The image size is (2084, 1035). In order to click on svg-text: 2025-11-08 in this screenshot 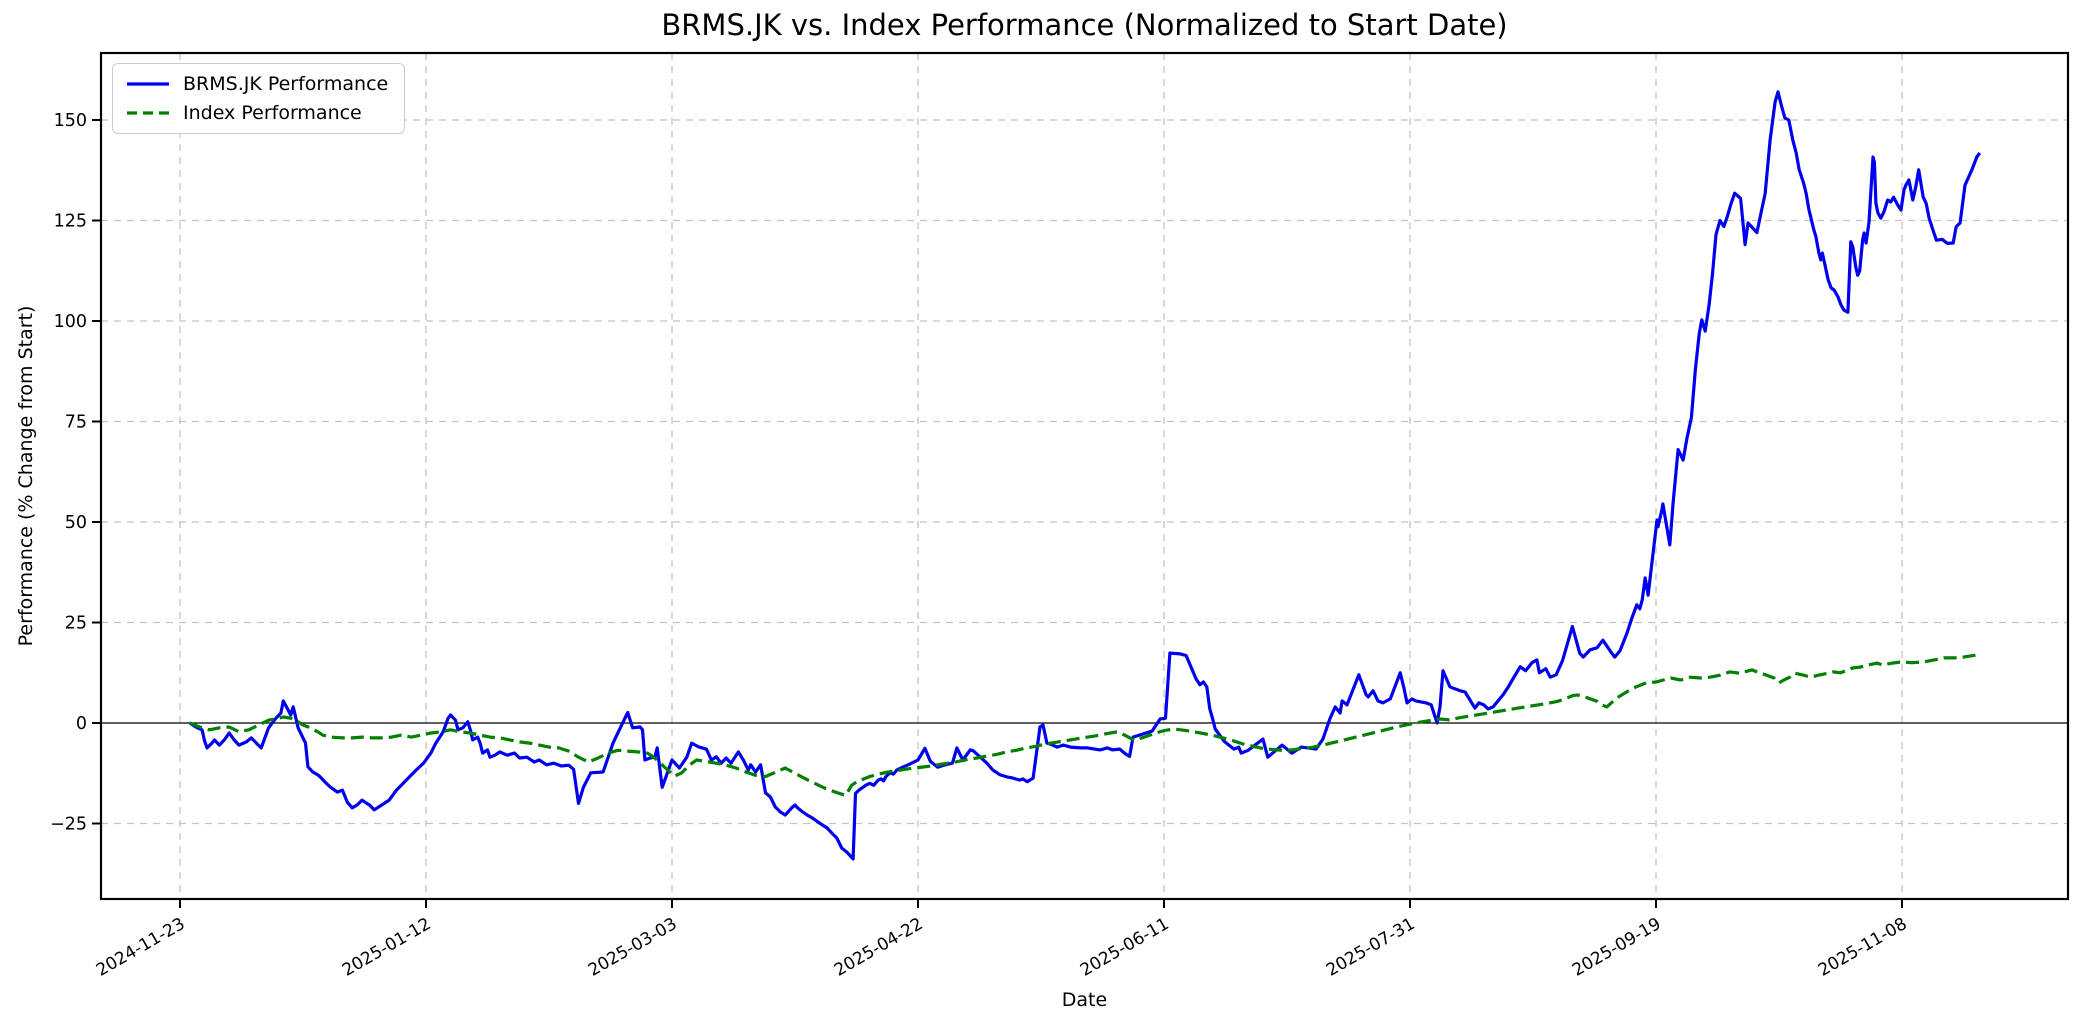, I will do `click(1863, 947)`.